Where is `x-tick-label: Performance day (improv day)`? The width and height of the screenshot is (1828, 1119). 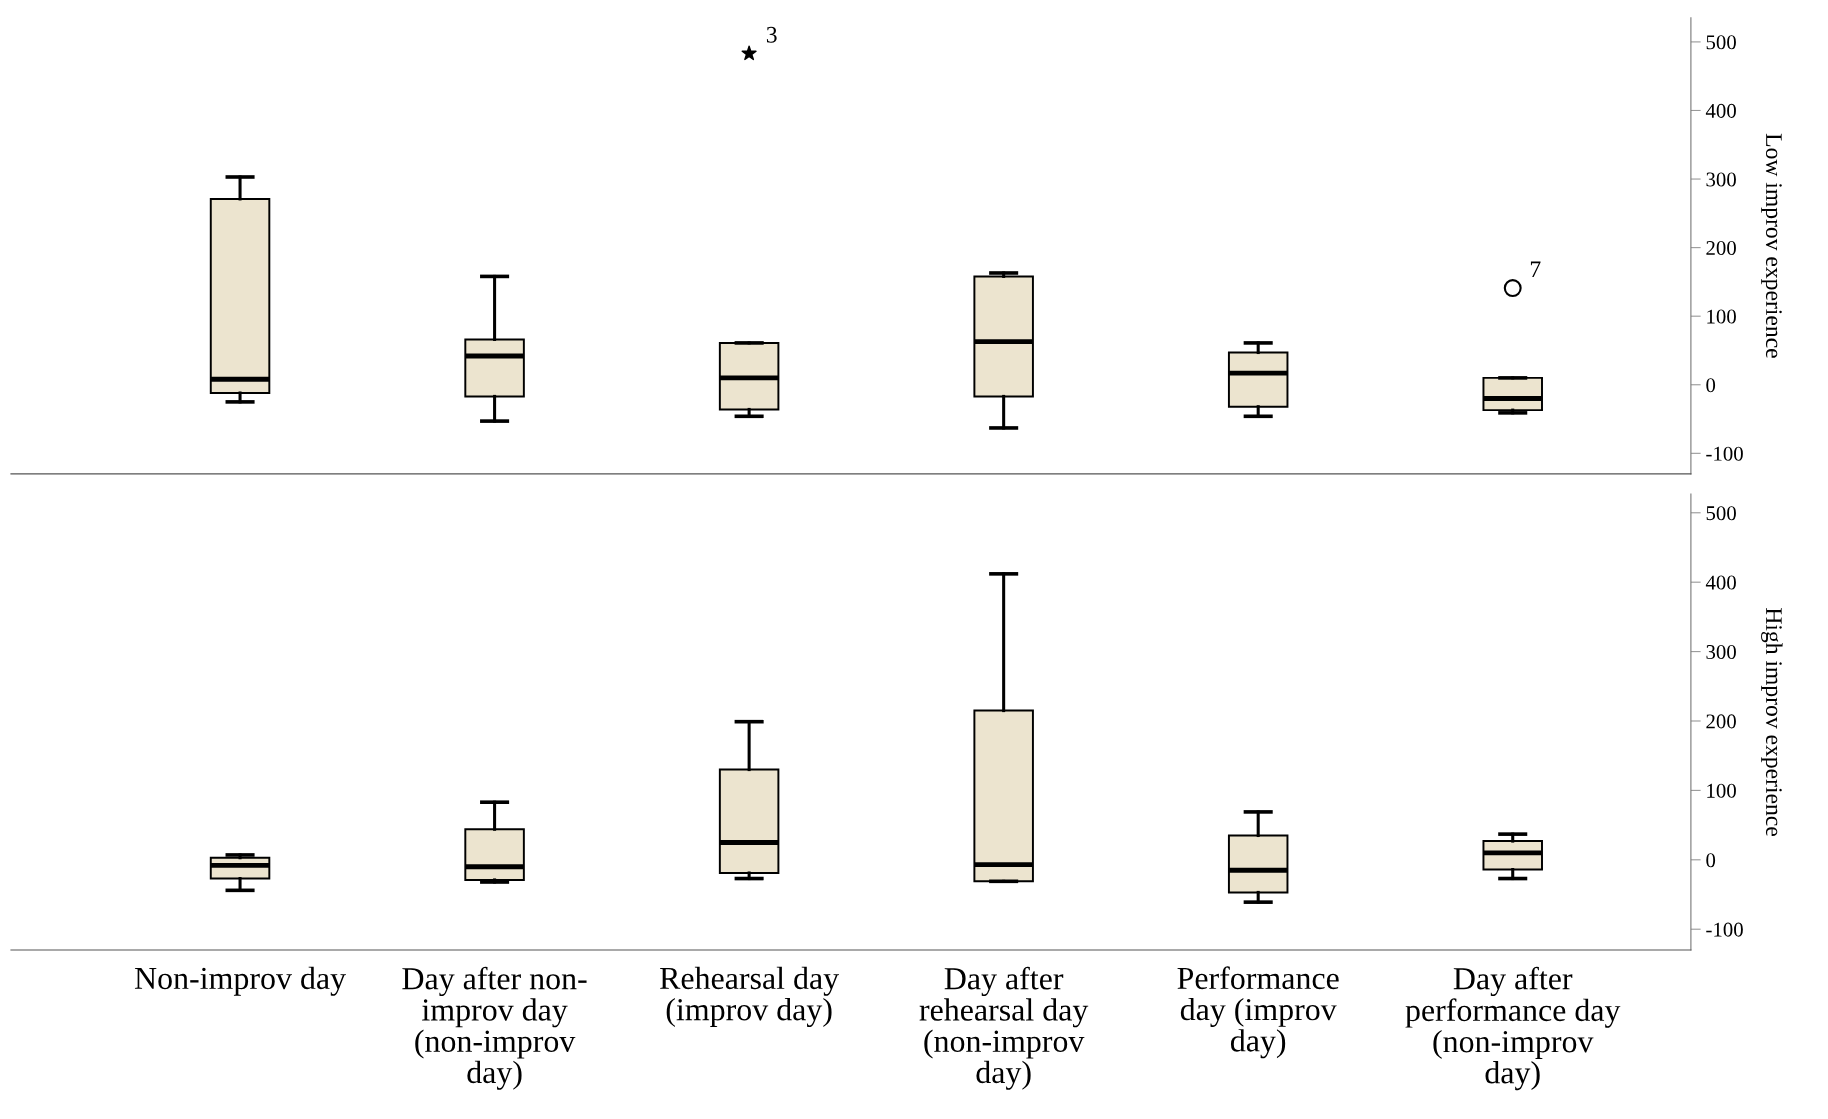
x-tick-label: Performance day (improv day) is located at coordinates (1258, 1012).